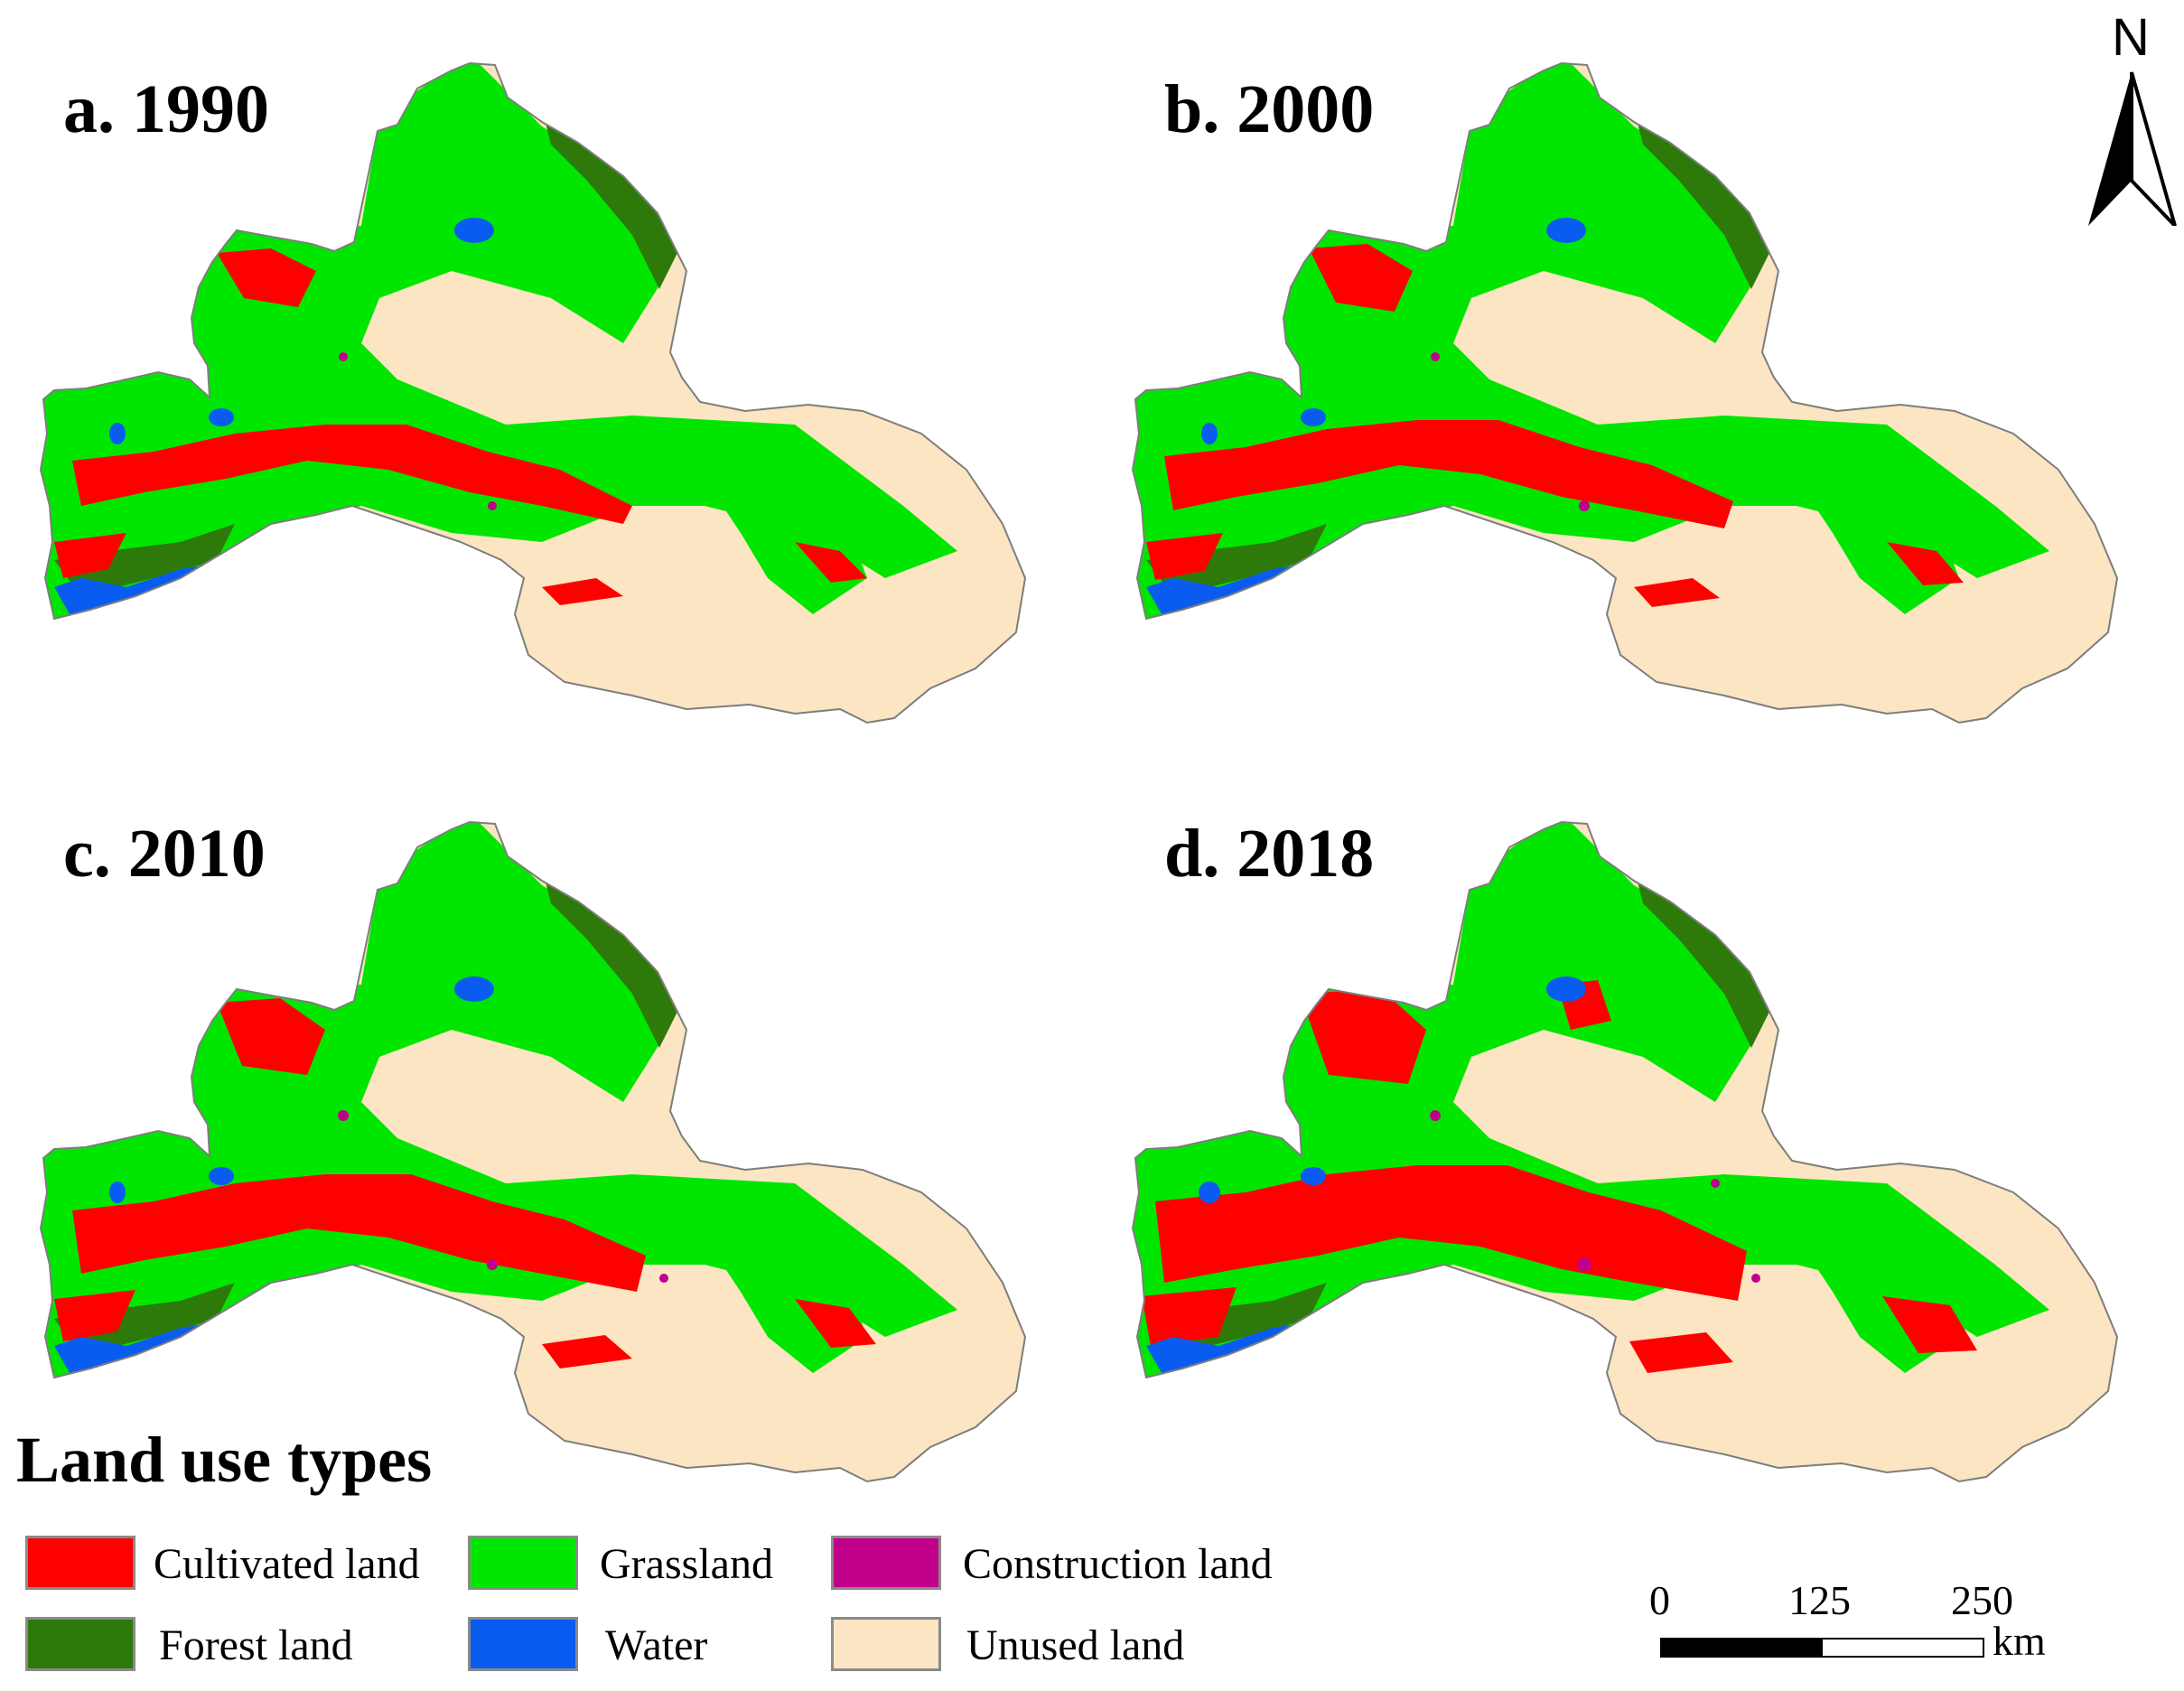  Describe the element at coordinates (886, 1644) in the screenshot. I see `legend-swatch-unused` at that location.